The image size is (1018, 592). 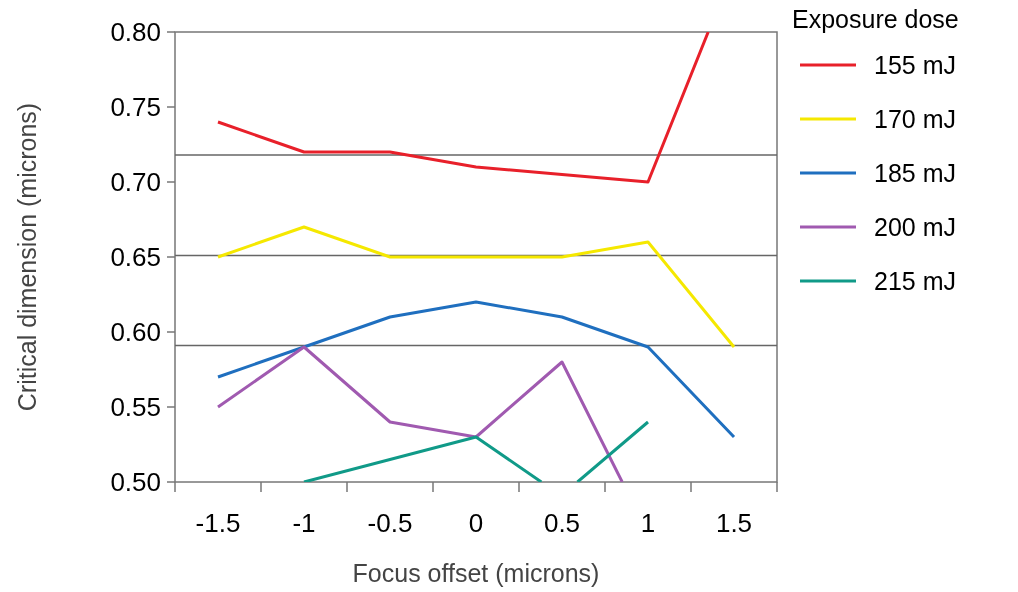 What do you see at coordinates (135, 32) in the screenshot?
I see `y-tick-label: 0.80` at bounding box center [135, 32].